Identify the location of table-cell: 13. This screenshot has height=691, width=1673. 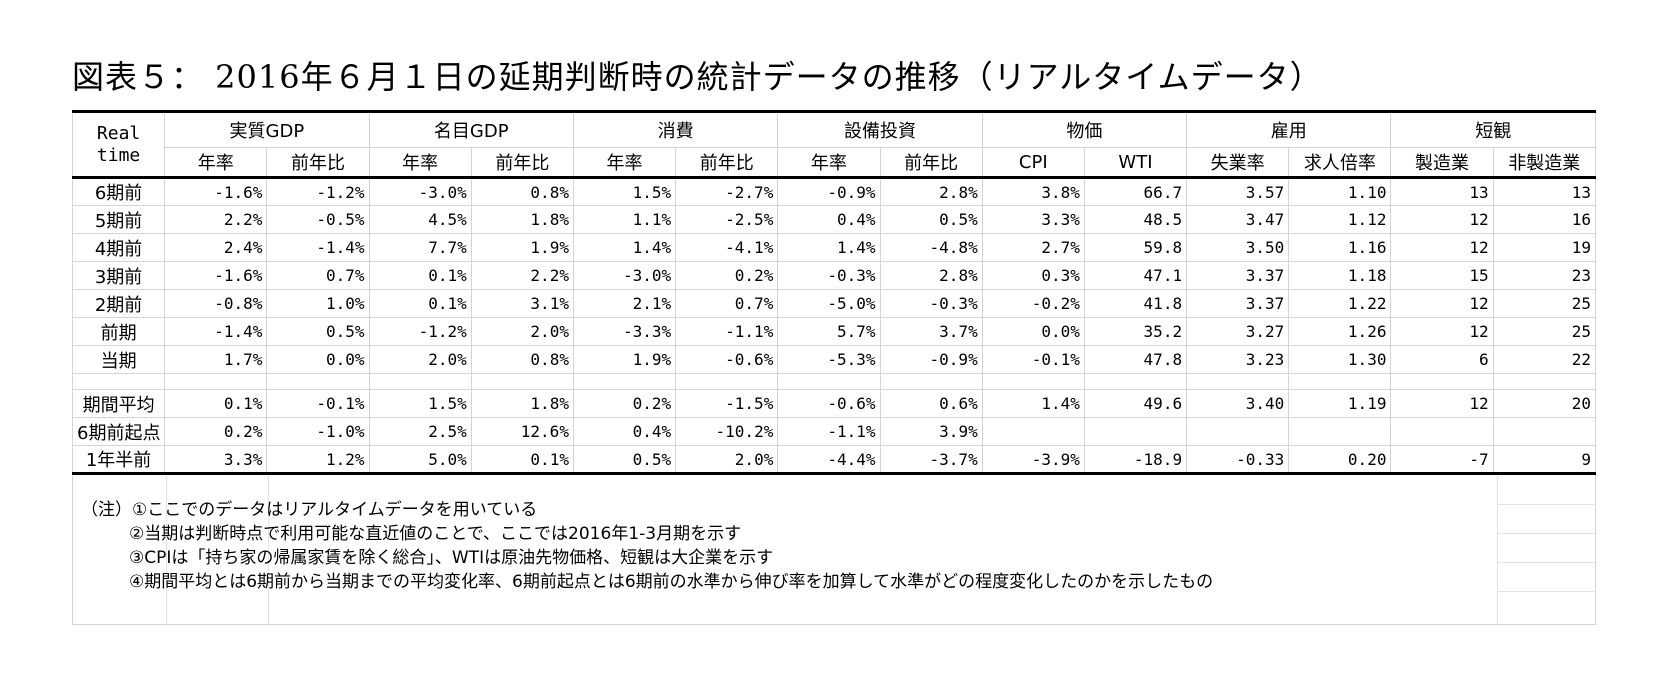
(1544, 191).